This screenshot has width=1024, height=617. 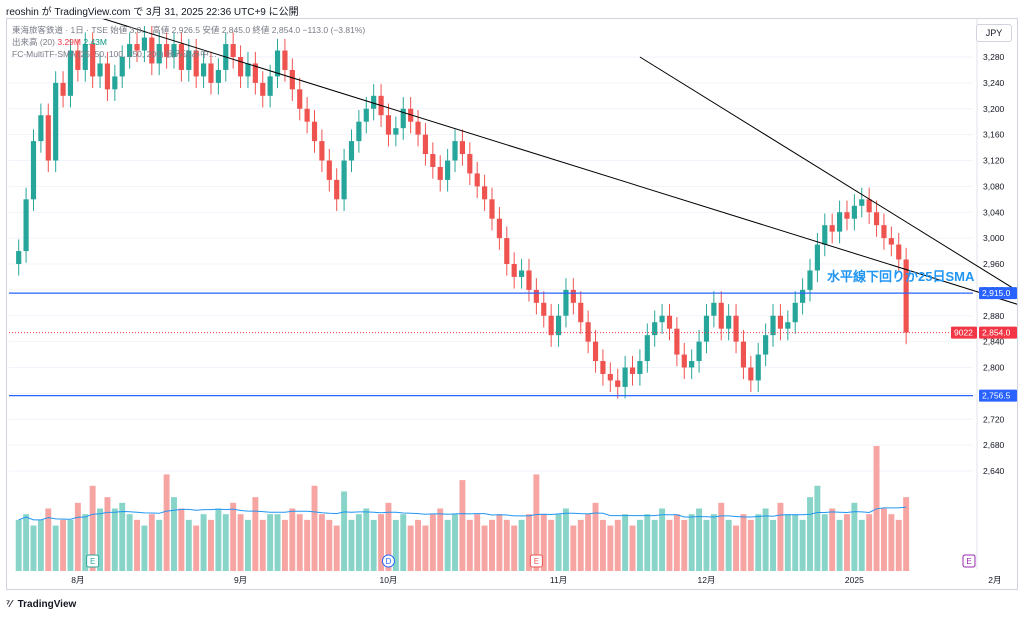 What do you see at coordinates (994, 212) in the screenshot?
I see `y-tick-label: 3,040` at bounding box center [994, 212].